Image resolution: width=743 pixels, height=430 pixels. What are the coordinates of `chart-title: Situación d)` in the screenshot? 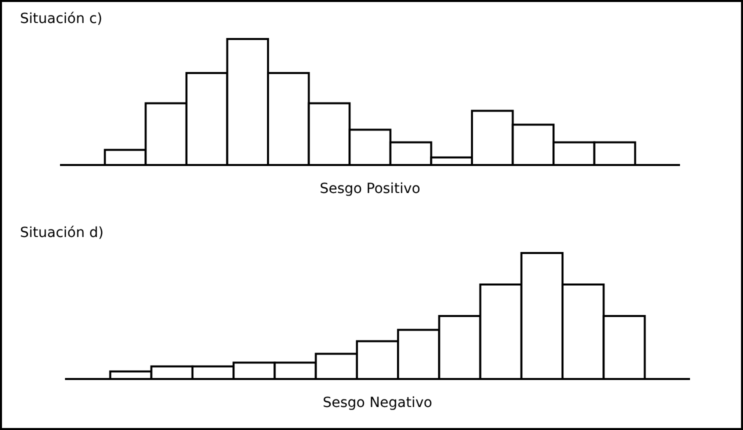 It's located at (62, 233).